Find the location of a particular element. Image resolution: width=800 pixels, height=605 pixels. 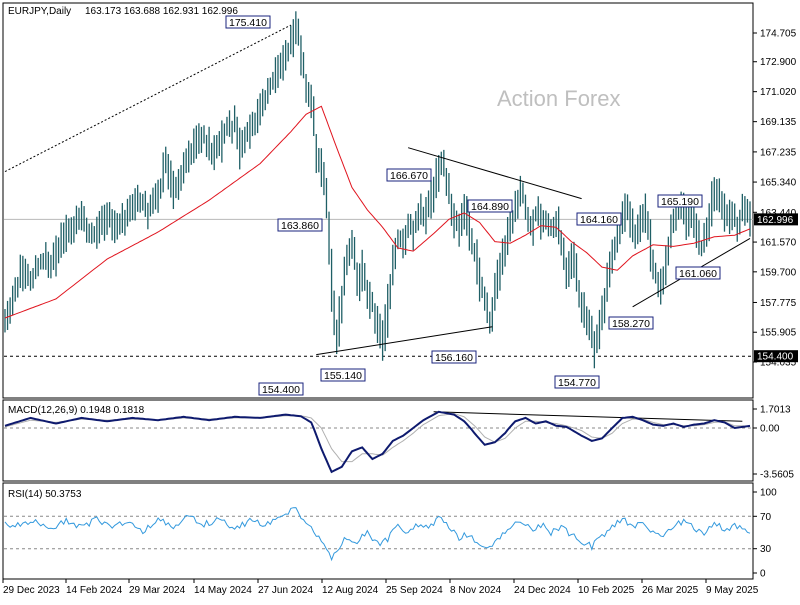

price-annotation: 164.890 is located at coordinates (490, 206).